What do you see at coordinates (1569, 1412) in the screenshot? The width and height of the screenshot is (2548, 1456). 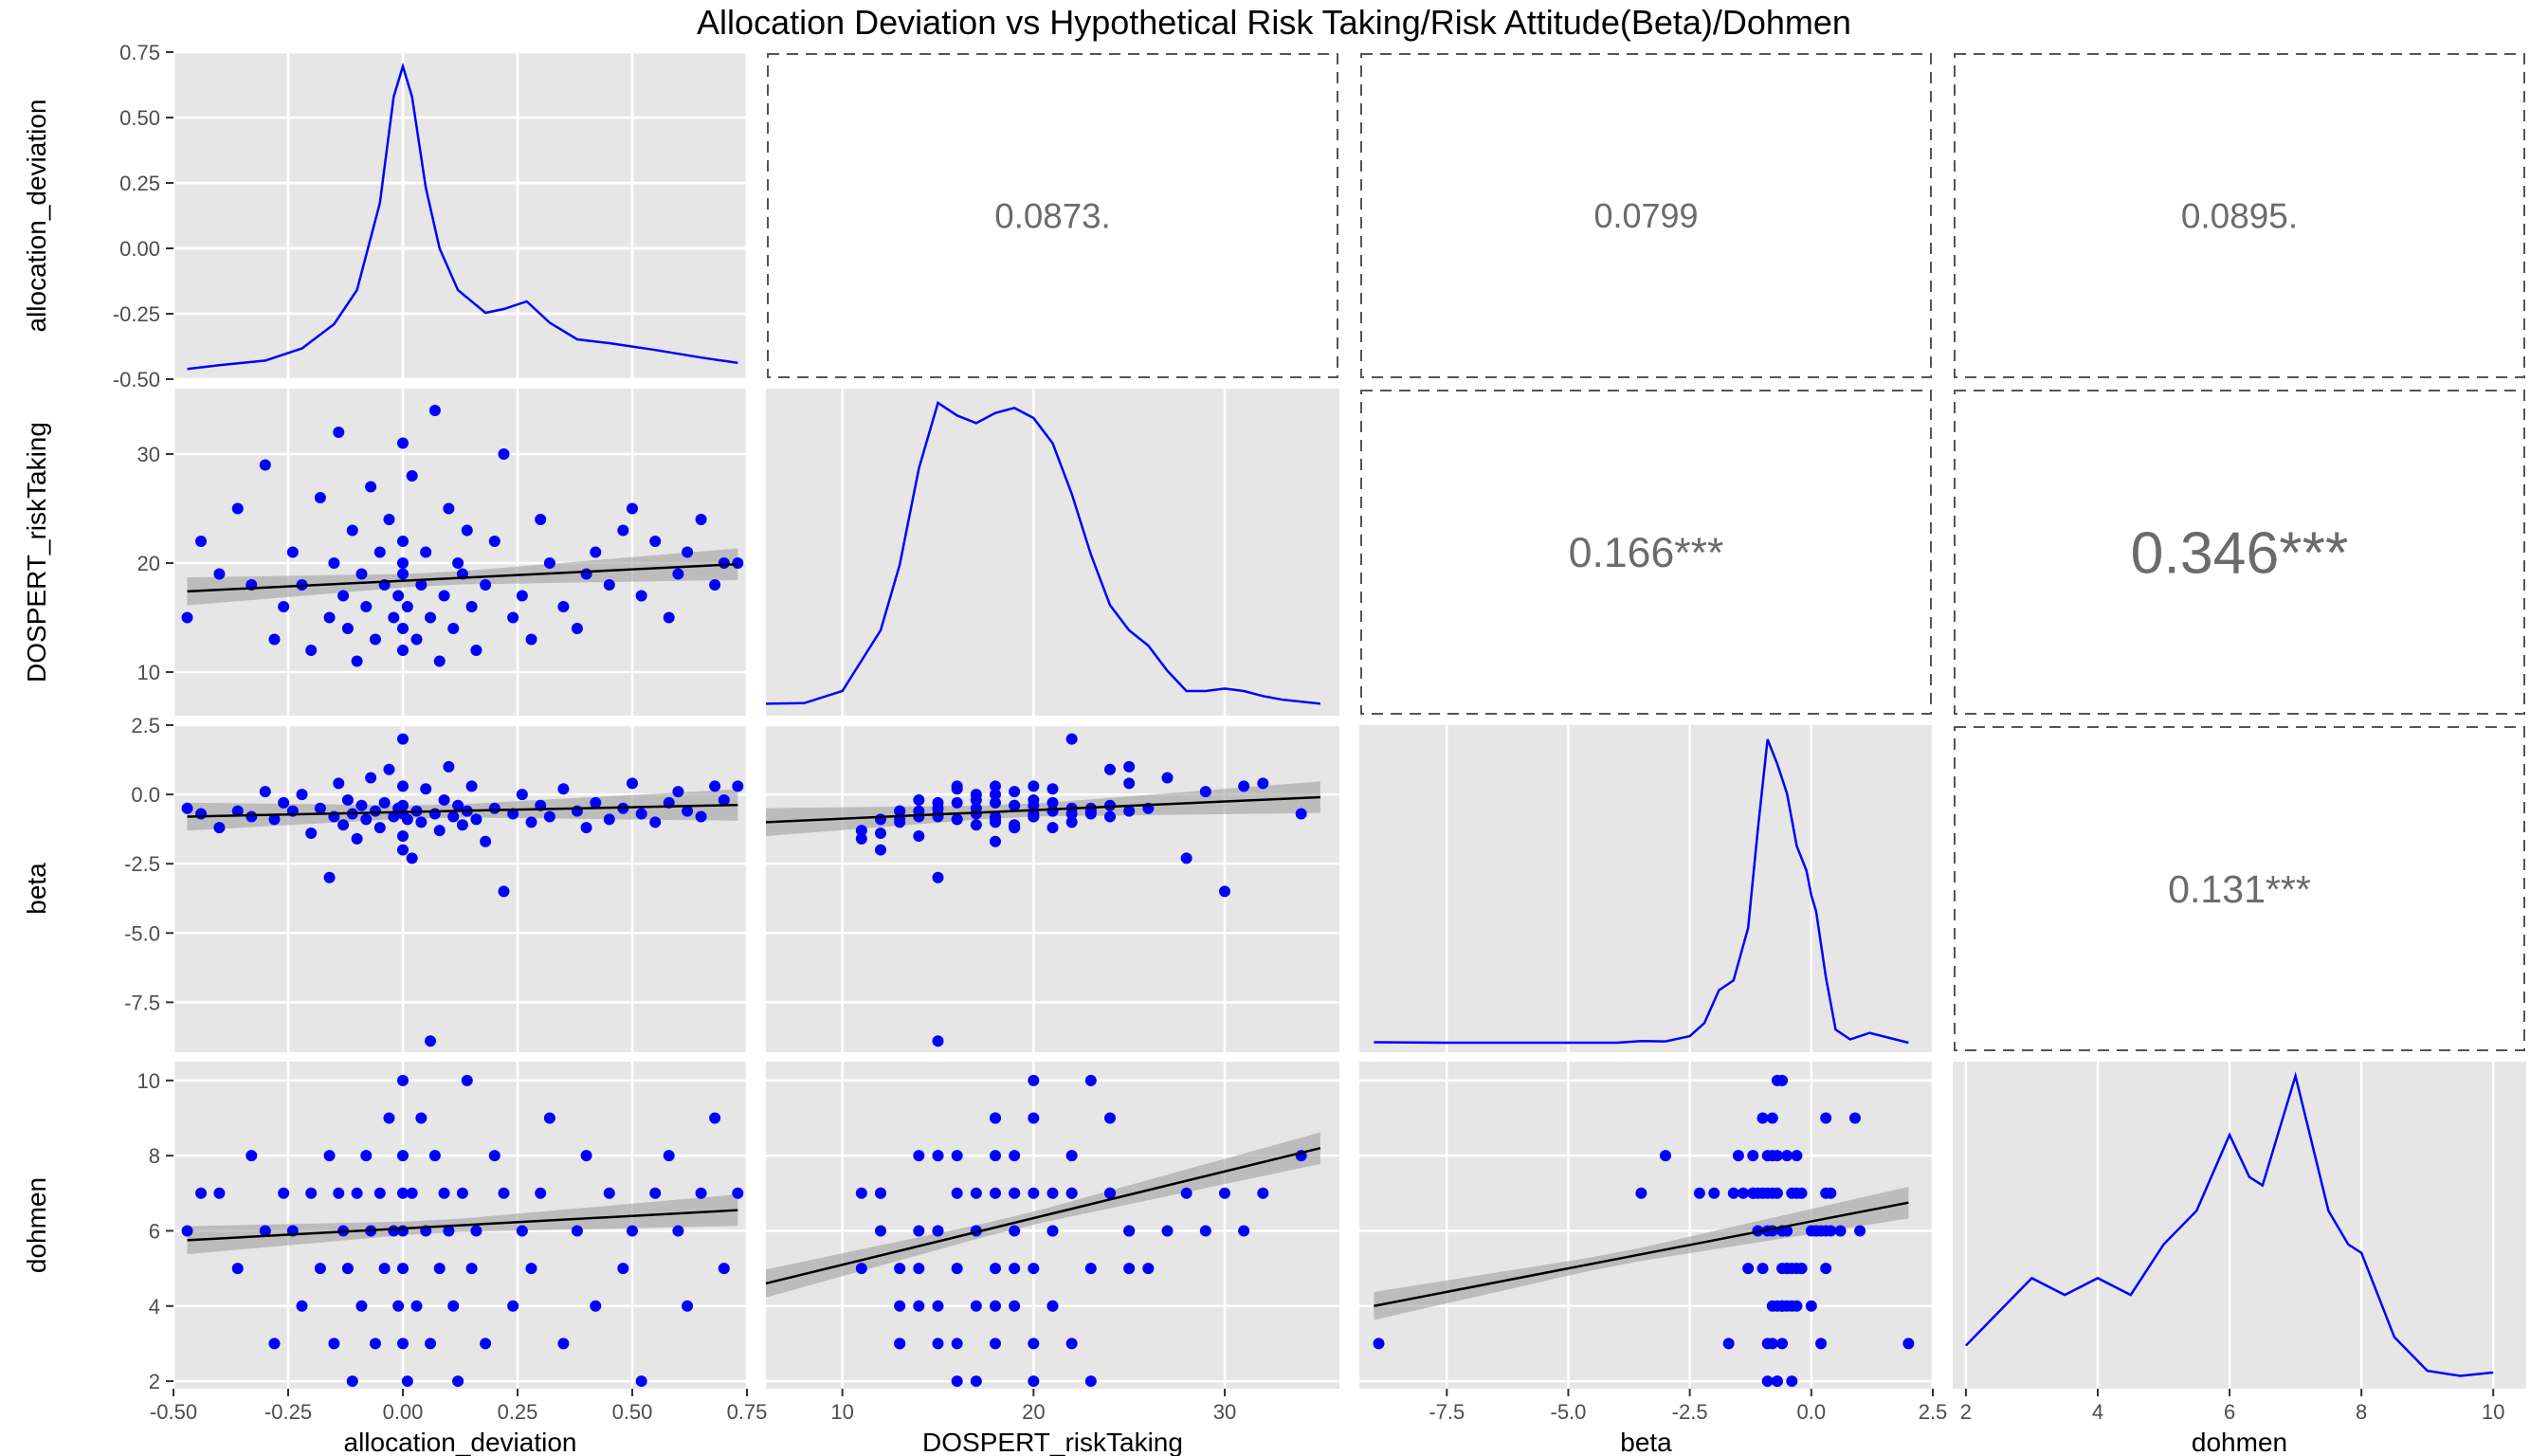 I see `x-tick-label: -5.0` at bounding box center [1569, 1412].